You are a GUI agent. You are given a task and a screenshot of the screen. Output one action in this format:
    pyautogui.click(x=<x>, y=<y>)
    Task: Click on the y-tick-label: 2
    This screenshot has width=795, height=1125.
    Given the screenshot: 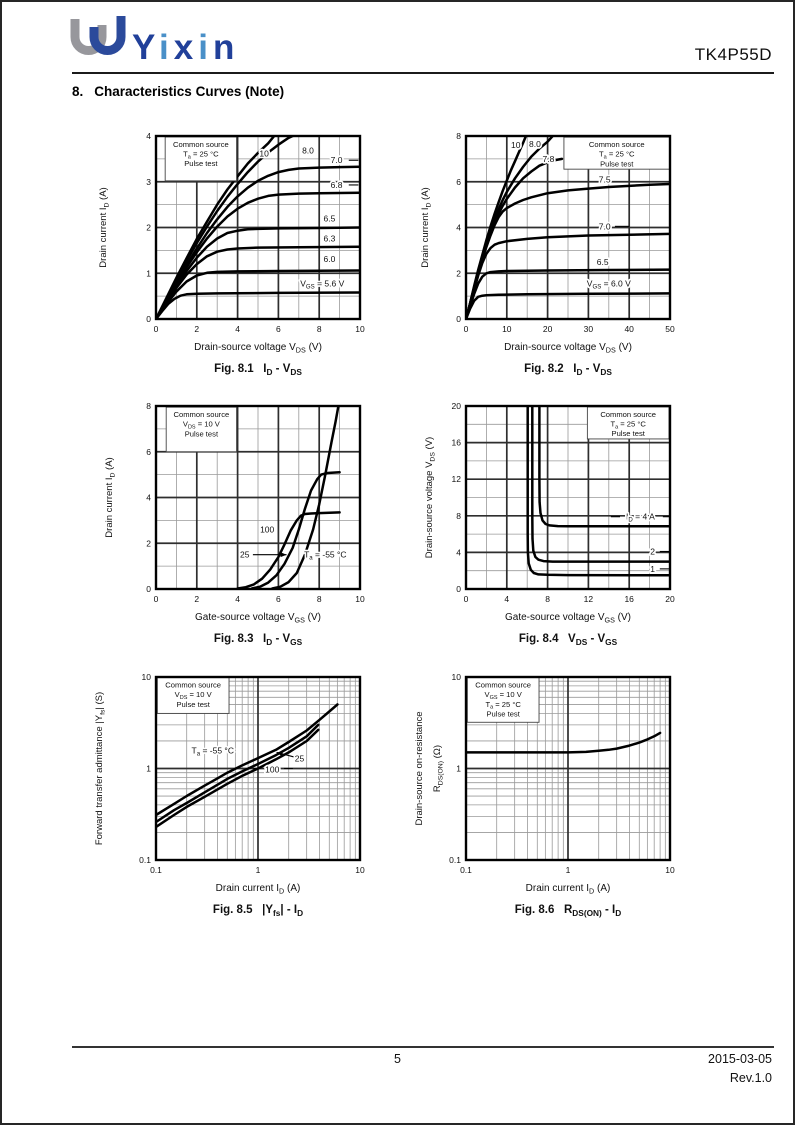 What is the action you would take?
    pyautogui.click(x=148, y=228)
    